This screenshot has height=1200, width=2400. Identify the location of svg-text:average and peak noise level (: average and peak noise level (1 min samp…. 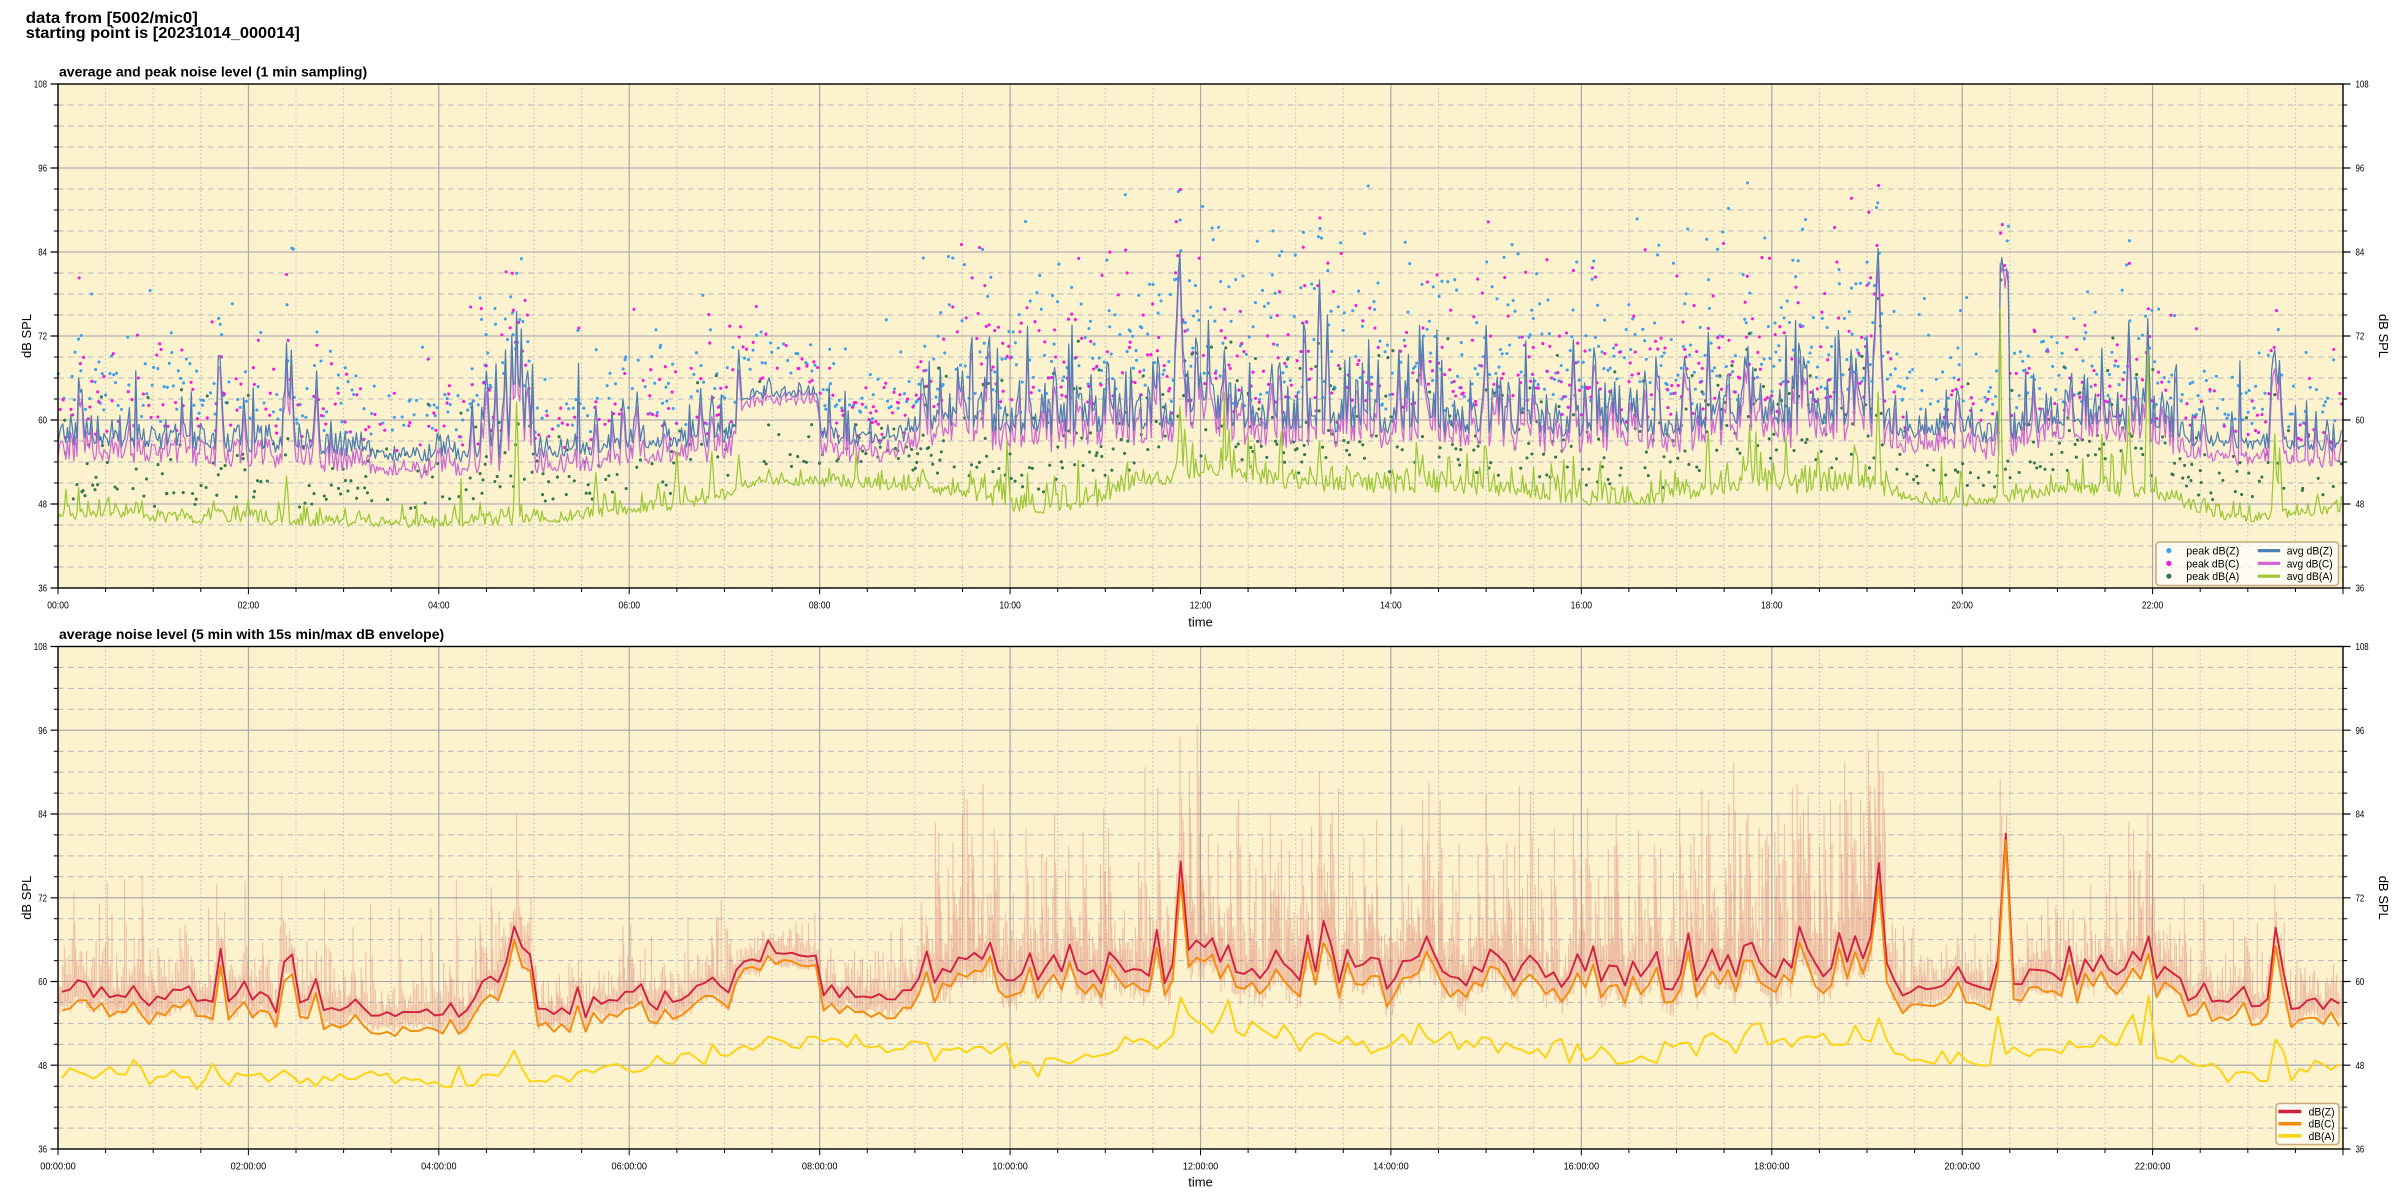
(213, 72).